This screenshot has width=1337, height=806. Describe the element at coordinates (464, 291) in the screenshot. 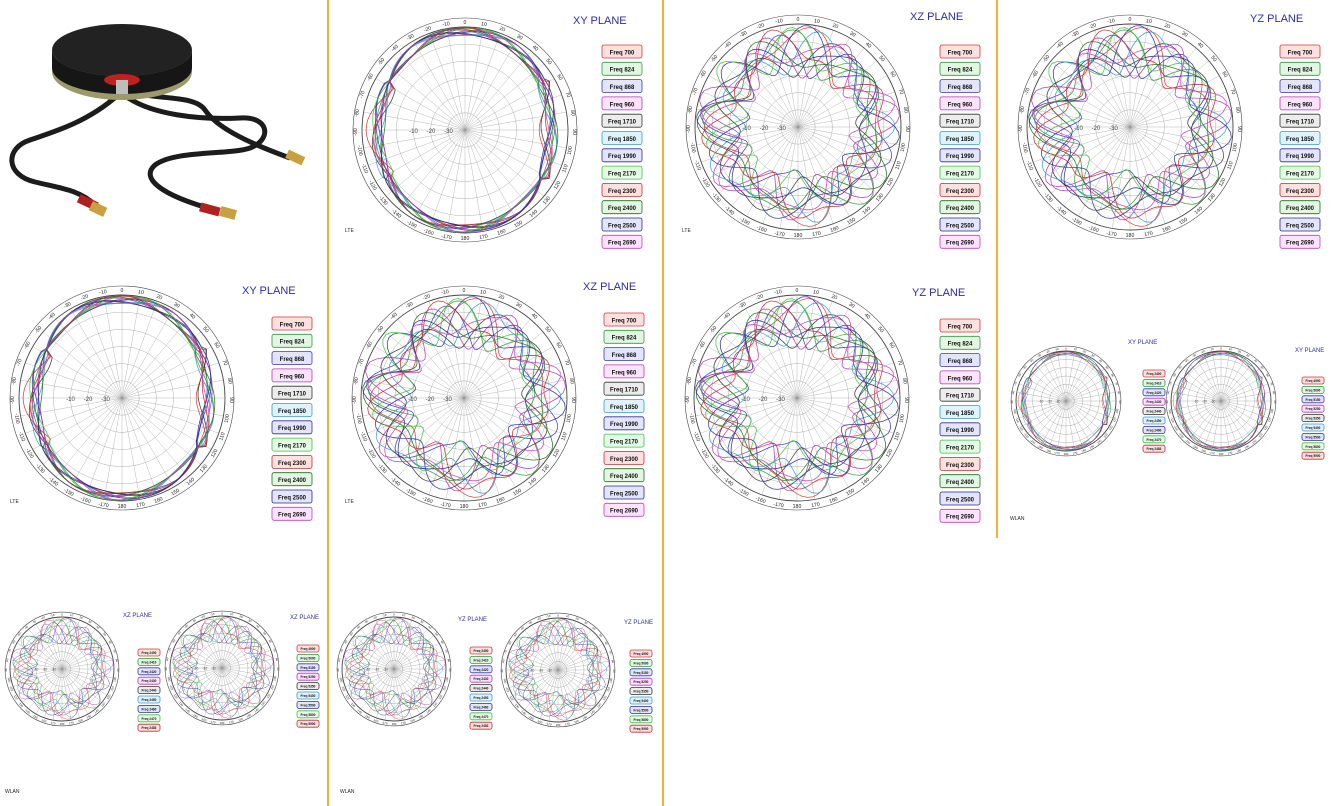

I see `angle-tick-label: 0` at that location.